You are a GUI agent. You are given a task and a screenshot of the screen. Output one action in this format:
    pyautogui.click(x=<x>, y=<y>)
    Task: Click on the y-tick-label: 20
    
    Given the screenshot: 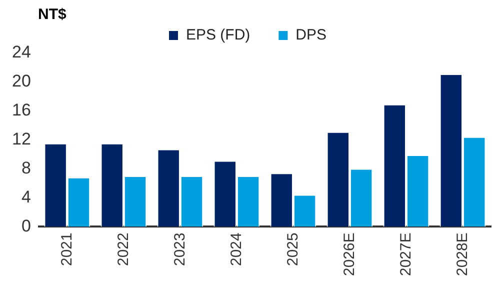 What is the action you would take?
    pyautogui.click(x=21, y=81)
    